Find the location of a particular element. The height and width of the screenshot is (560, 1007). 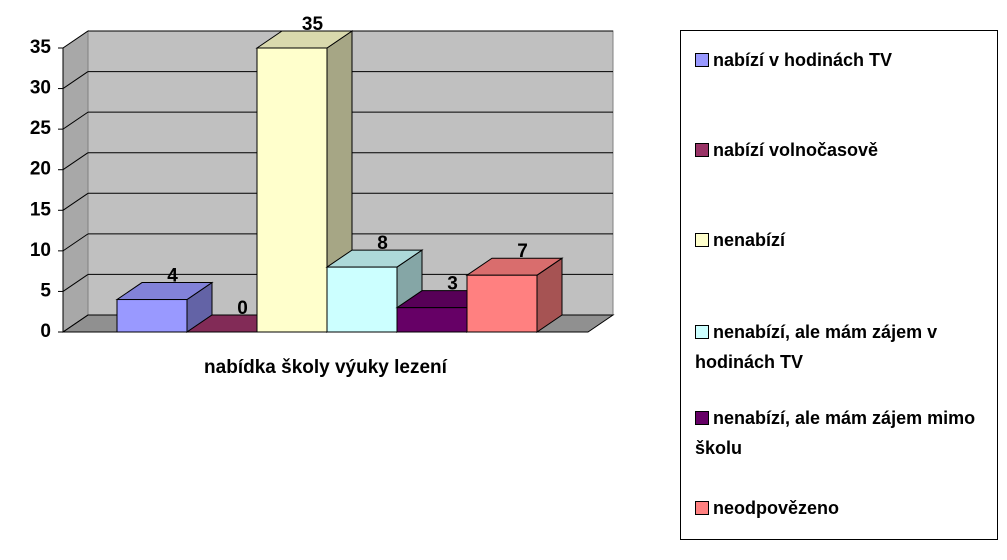

value-label: 4 is located at coordinates (172, 276).